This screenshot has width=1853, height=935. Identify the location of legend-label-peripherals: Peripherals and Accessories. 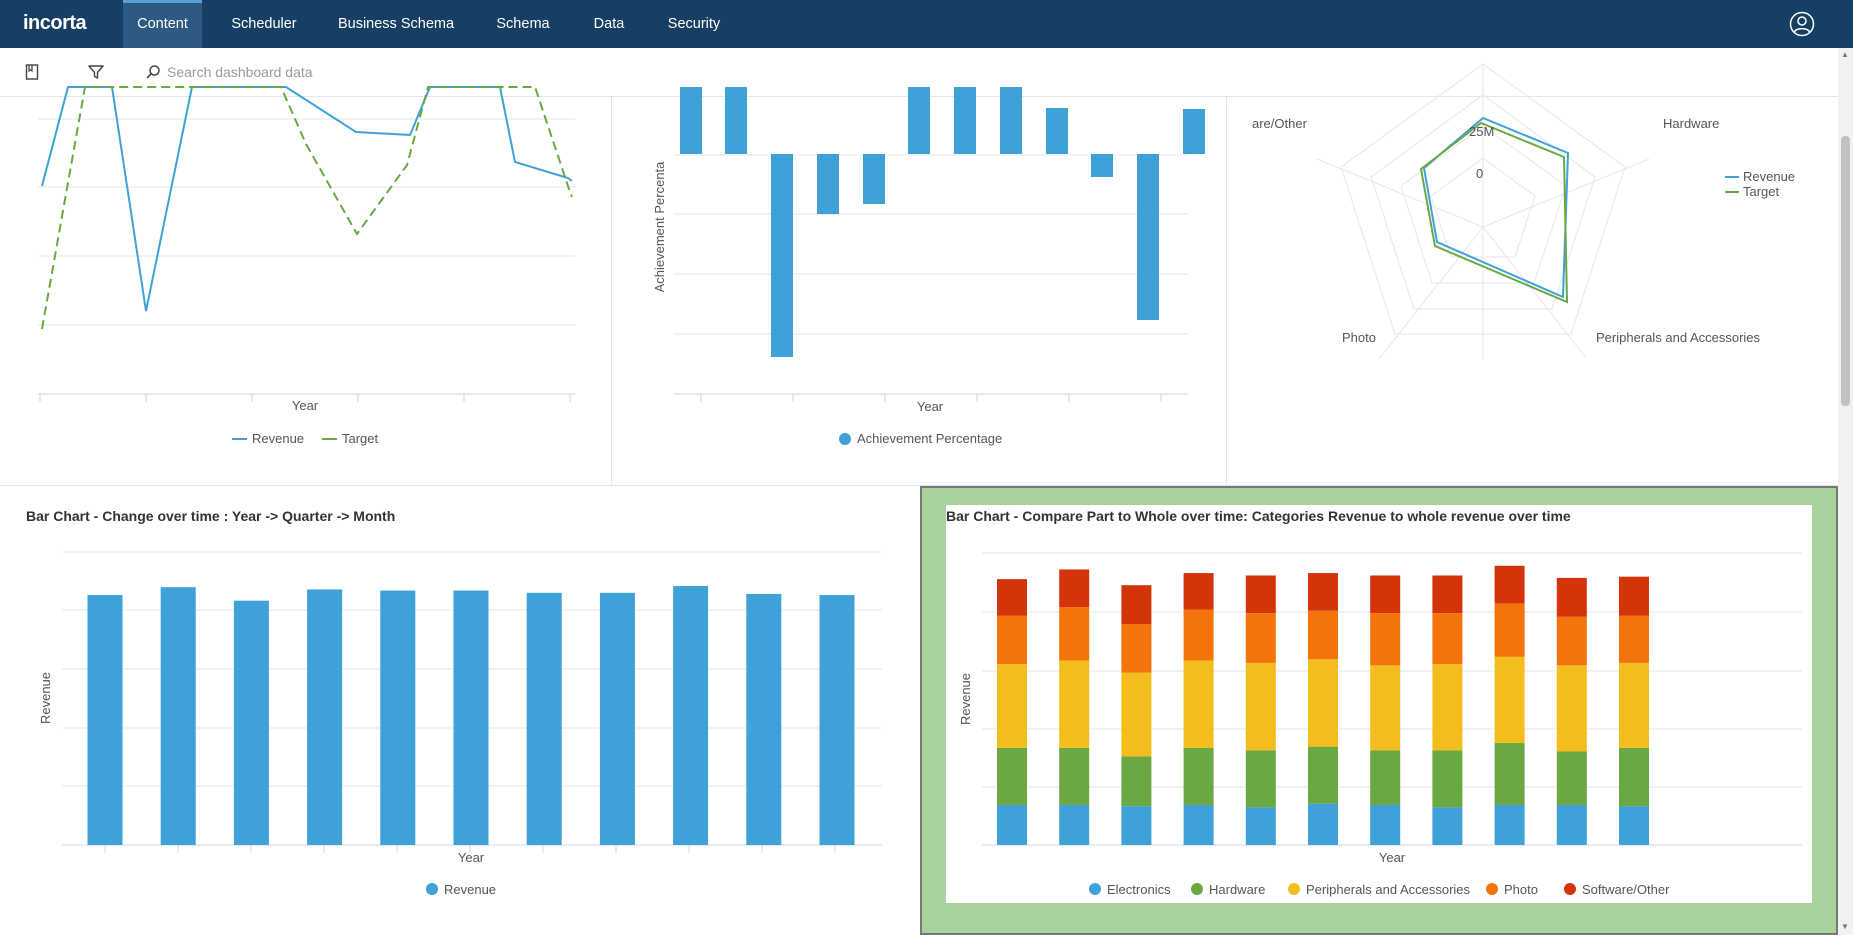
(1388, 889).